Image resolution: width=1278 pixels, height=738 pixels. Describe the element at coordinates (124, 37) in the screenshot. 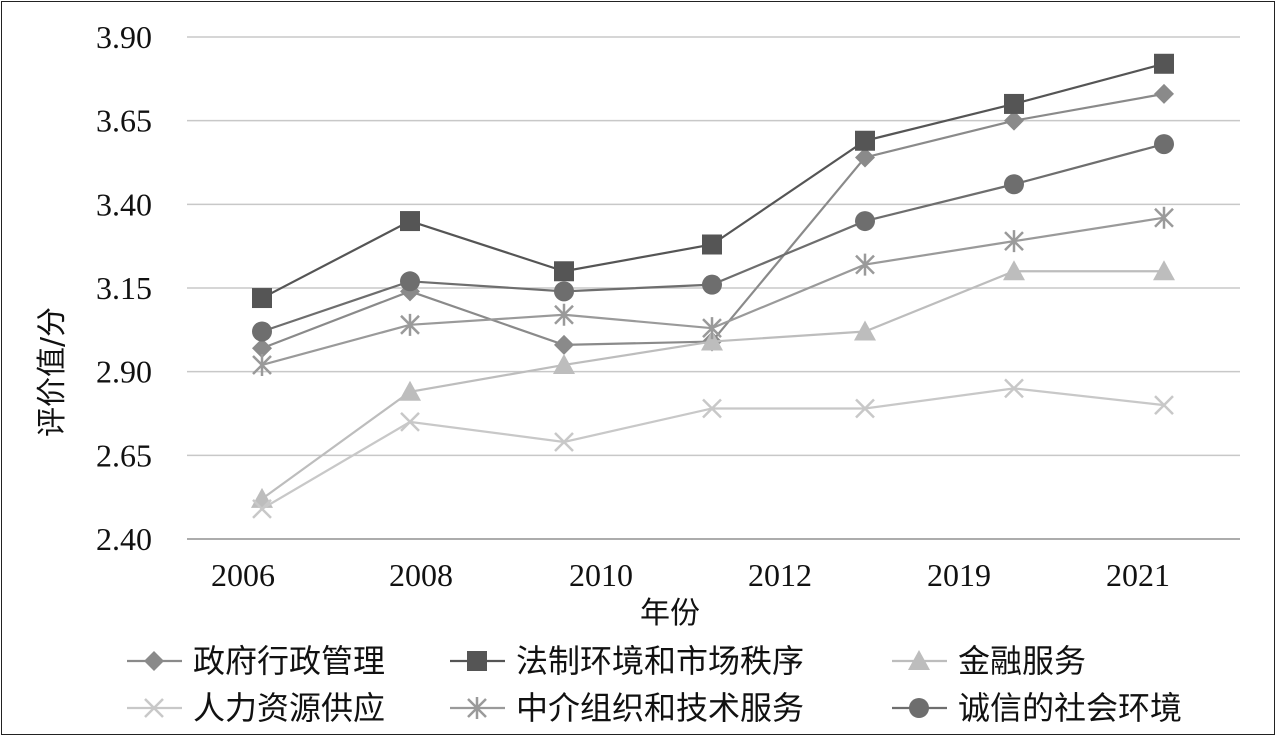

I see `y-tick-label: 3.90` at that location.